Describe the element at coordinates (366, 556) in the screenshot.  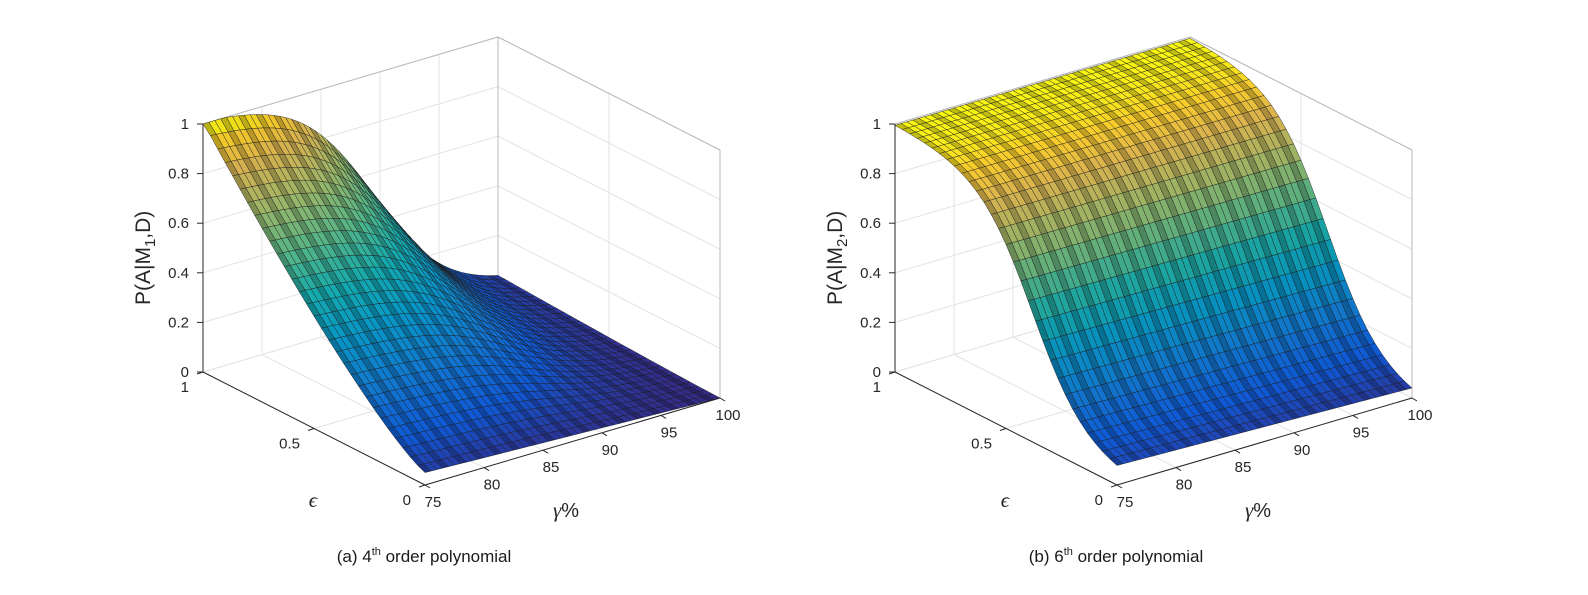
I see `caption-order: 4` at that location.